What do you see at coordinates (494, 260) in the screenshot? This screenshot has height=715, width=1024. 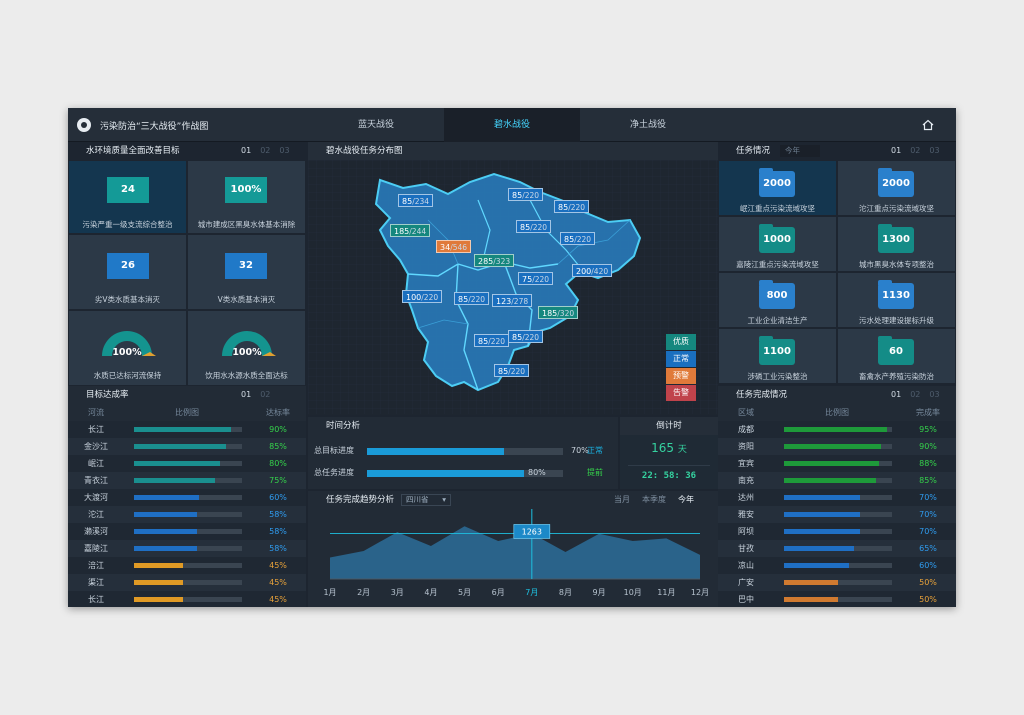 I see `map-pin: 285/323` at bounding box center [494, 260].